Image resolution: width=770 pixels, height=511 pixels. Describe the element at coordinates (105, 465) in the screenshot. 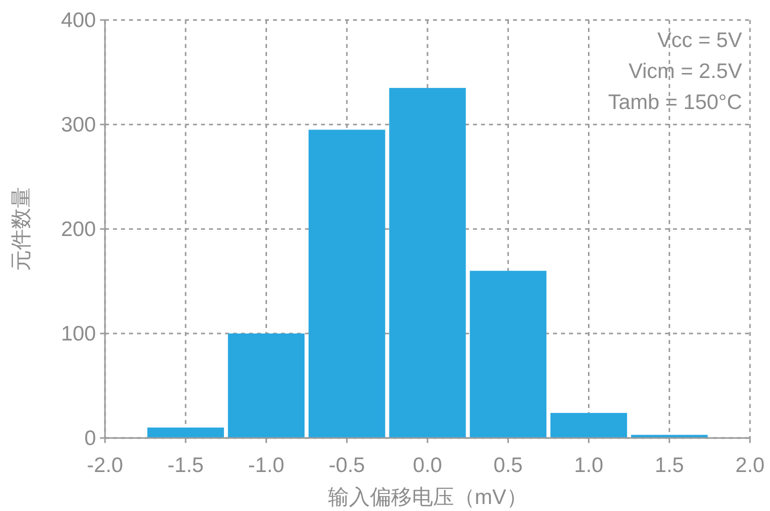

I see `x-tick-label: -2.0` at that location.